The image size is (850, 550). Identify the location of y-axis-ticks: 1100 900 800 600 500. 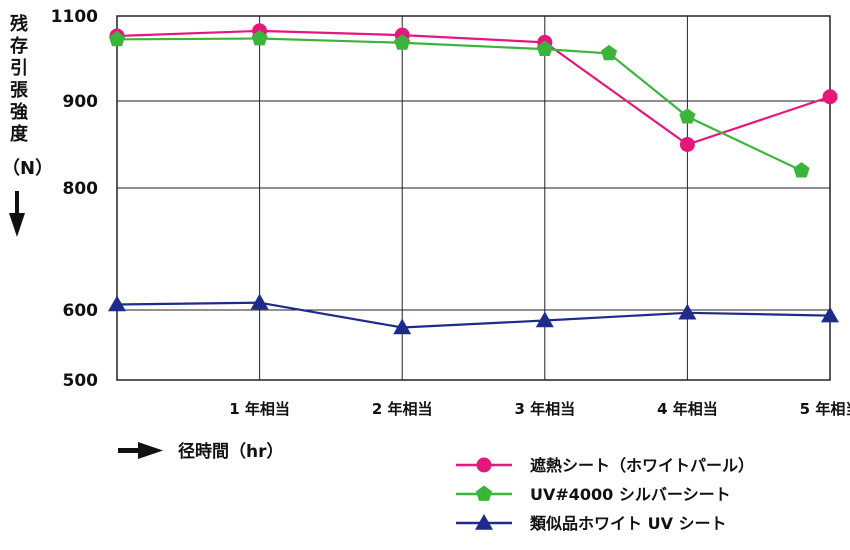
(74, 199).